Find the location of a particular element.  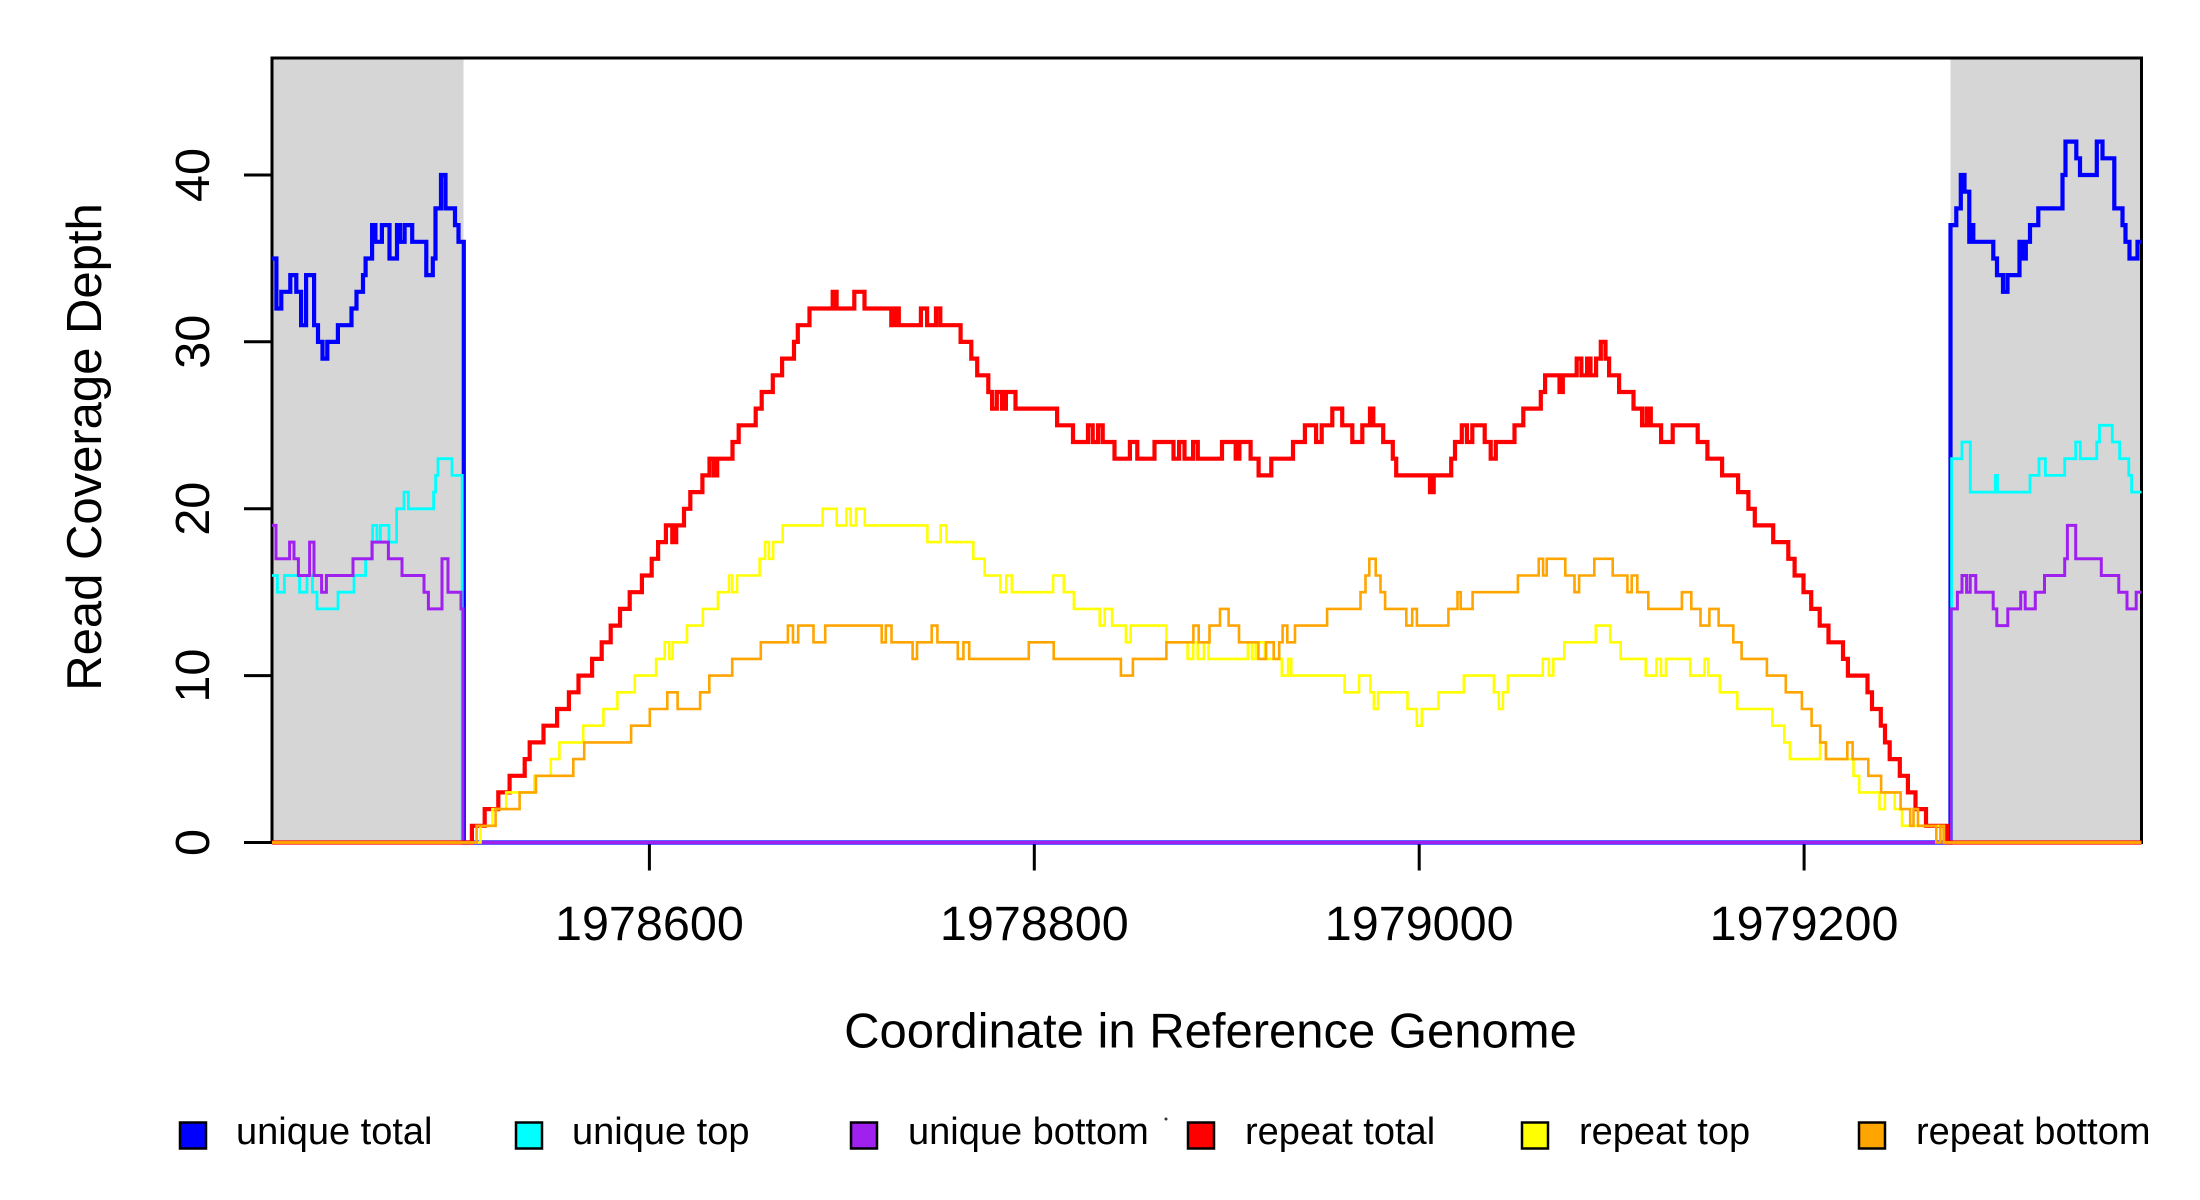

svg-text: repeat top is located at coordinates (1664, 1132).